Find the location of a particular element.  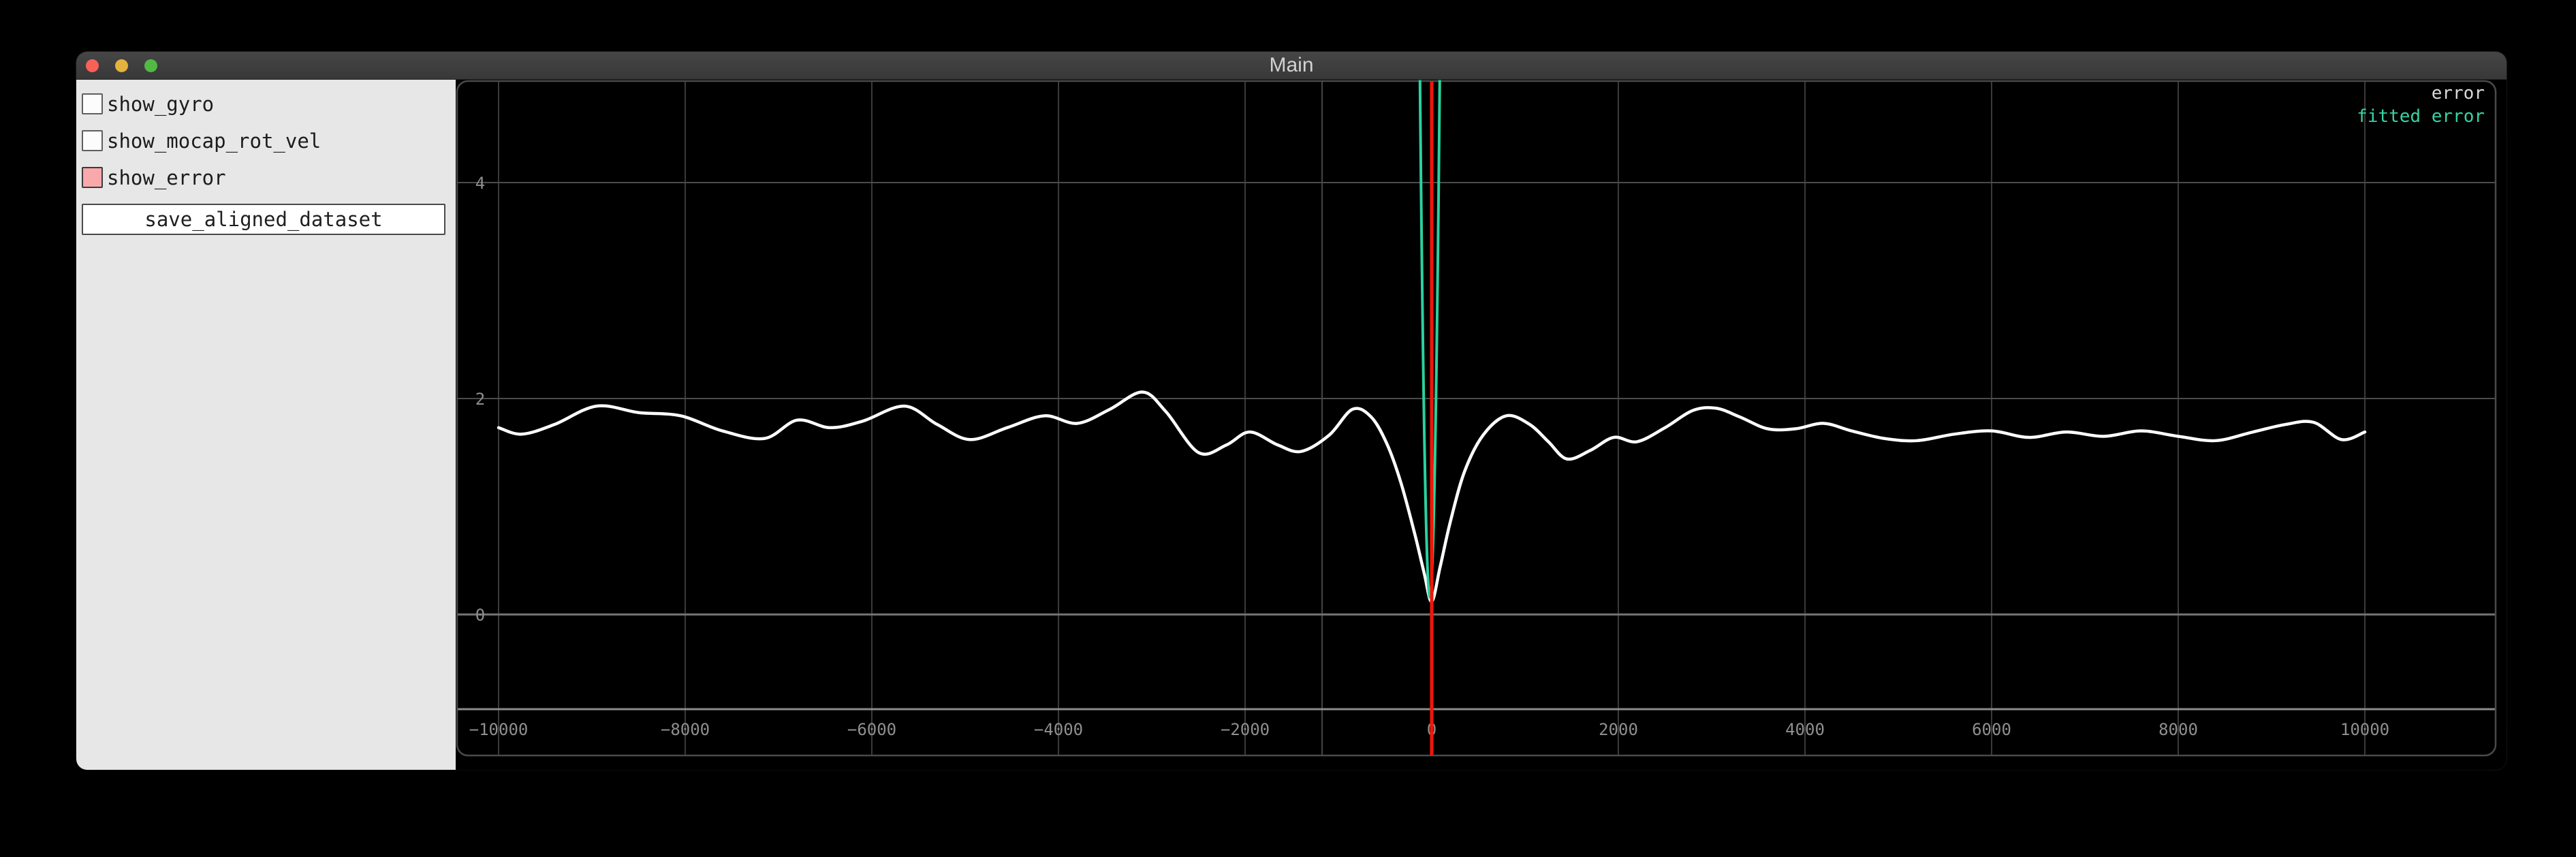

checkbox-show-gyro is located at coordinates (93, 103).